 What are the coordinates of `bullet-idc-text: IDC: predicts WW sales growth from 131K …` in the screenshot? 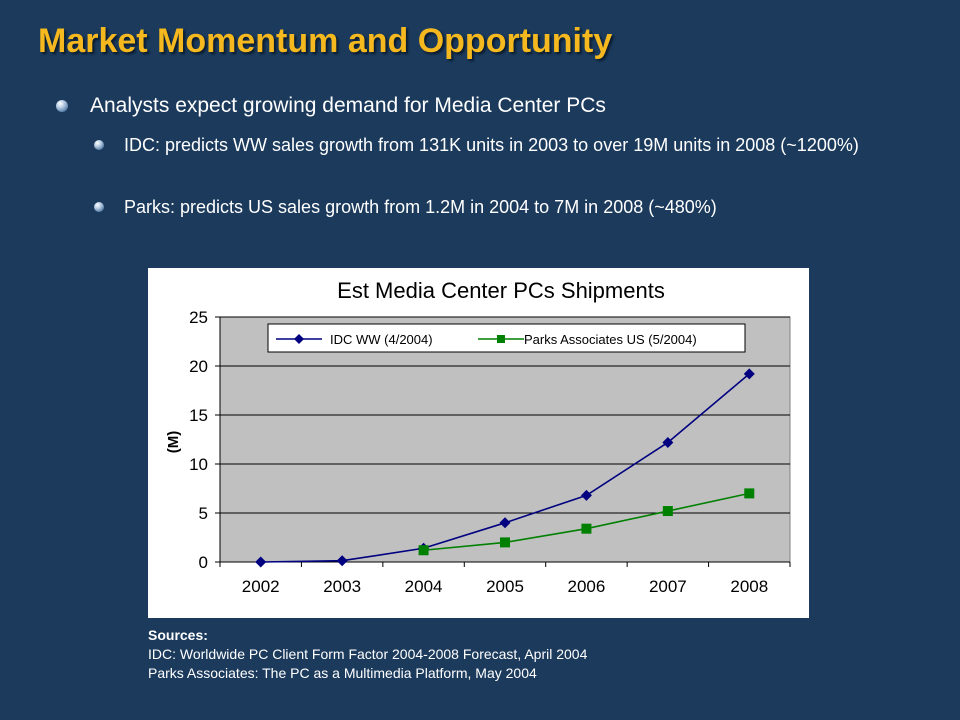 It's located at (491, 145).